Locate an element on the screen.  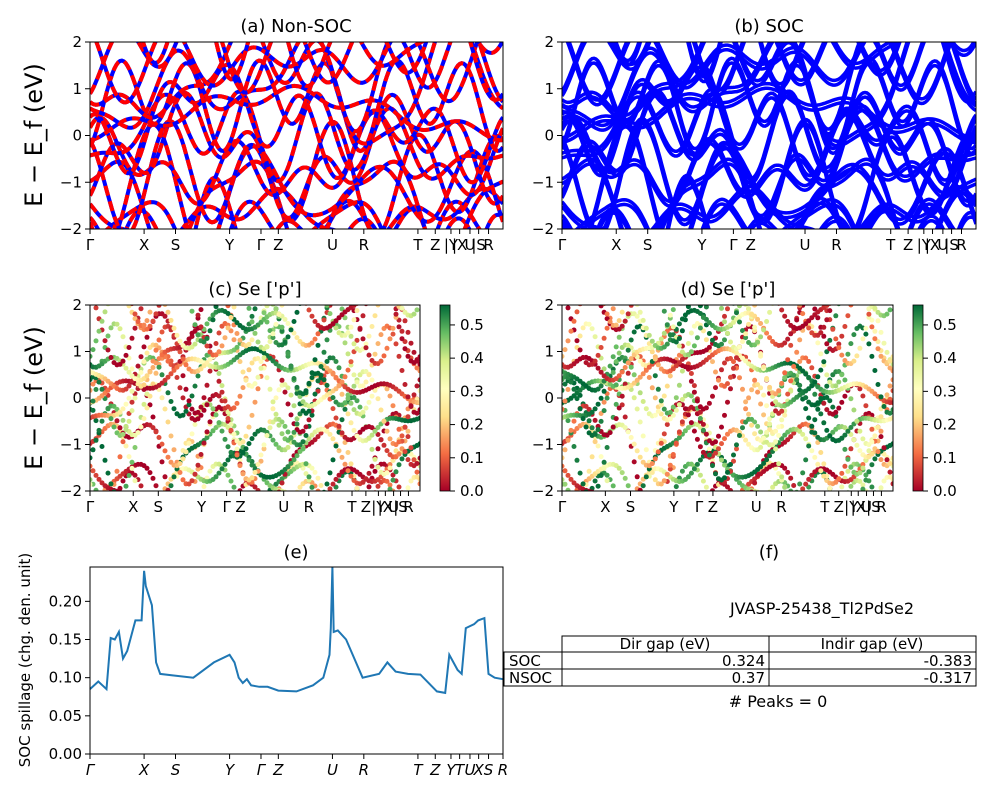
y-tick-label: 1 is located at coordinates (549, 89).